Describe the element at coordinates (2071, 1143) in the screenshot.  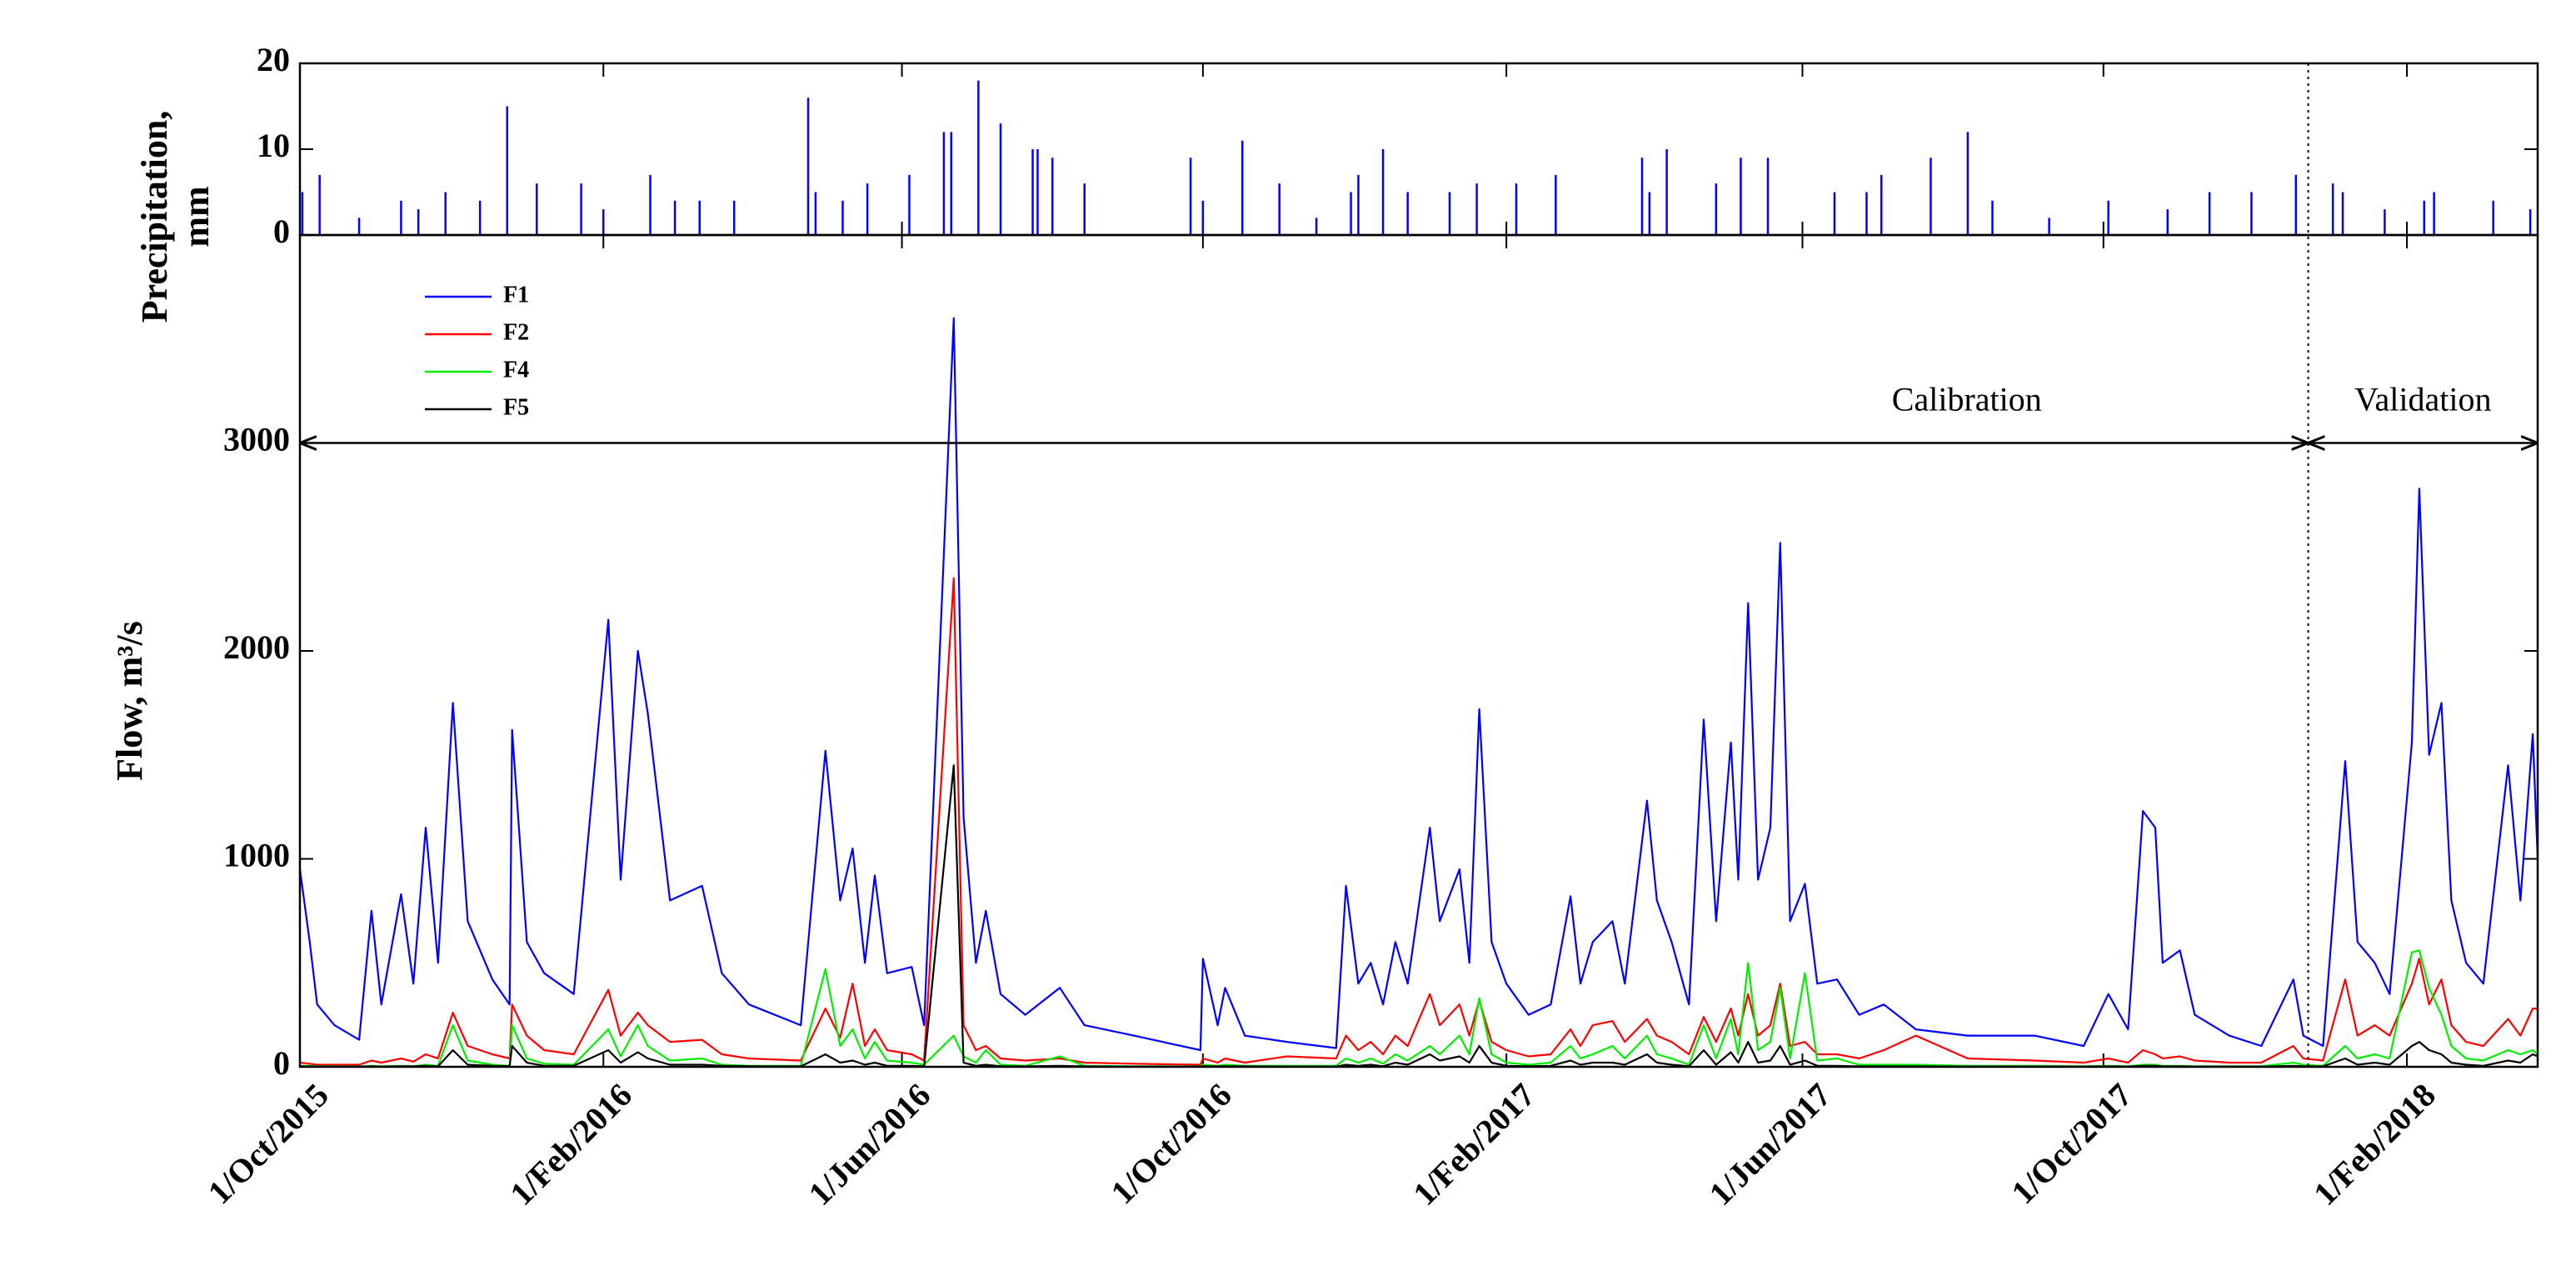
I see `x-tick-label: 1/Oct/2017` at that location.